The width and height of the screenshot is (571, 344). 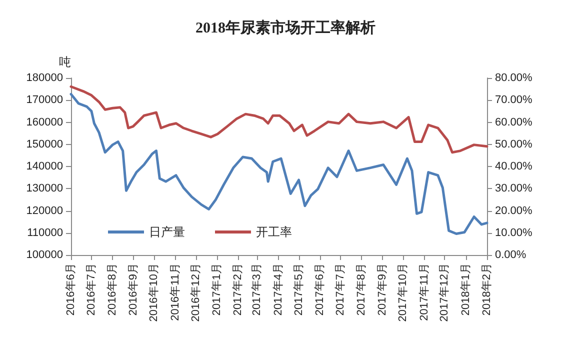 What do you see at coordinates (278, 289) in the screenshot?
I see `x-tick-label: 2017年4月` at bounding box center [278, 289].